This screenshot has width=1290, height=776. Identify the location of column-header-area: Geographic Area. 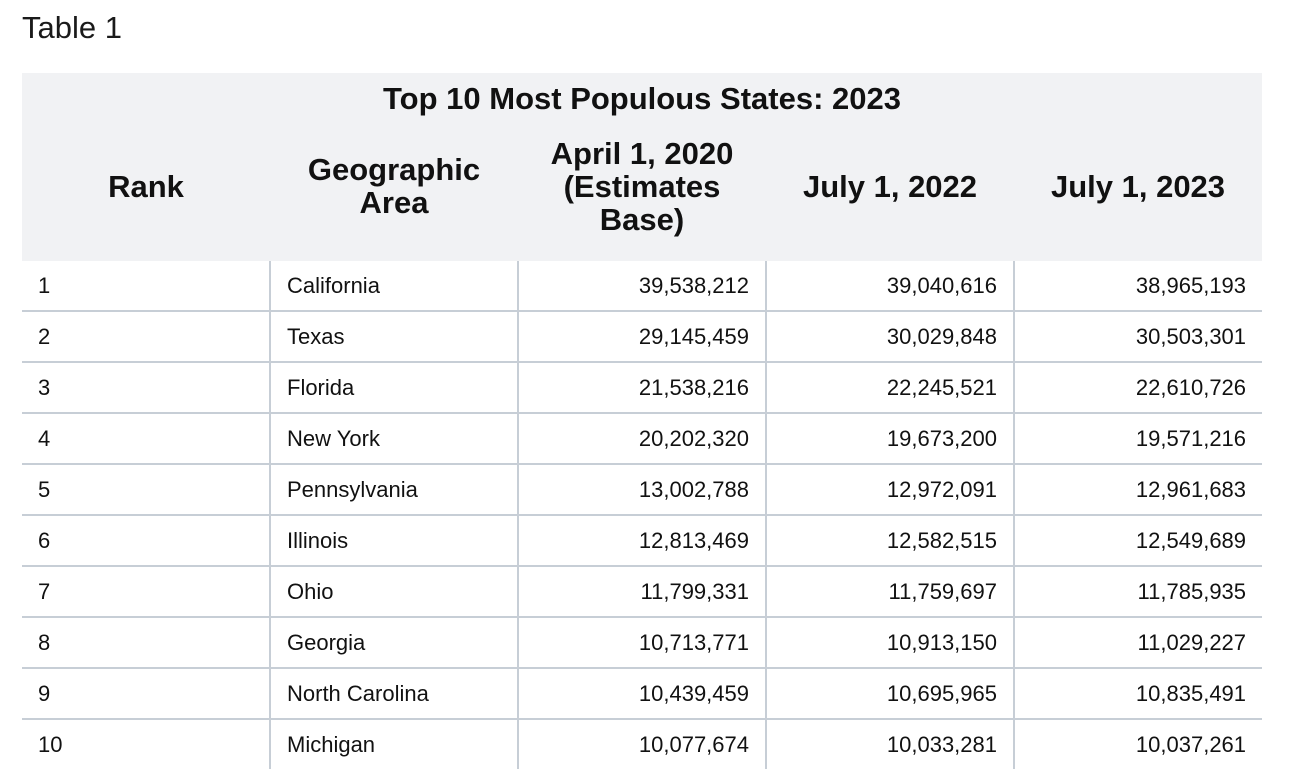
(394, 190).